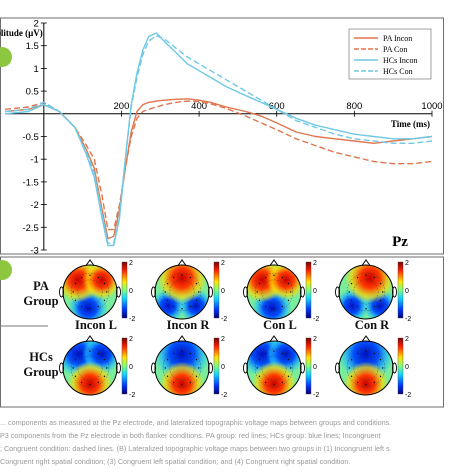 This screenshot has height=474, width=474. I want to click on y-tick-label: -1, so click(34, 160).